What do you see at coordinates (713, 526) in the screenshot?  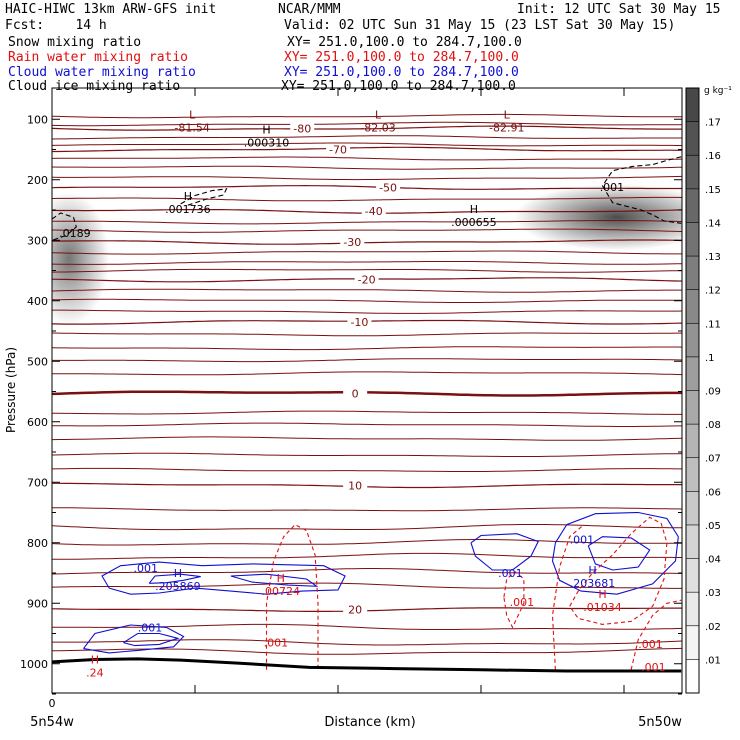 I see `colorbar-label: .05` at bounding box center [713, 526].